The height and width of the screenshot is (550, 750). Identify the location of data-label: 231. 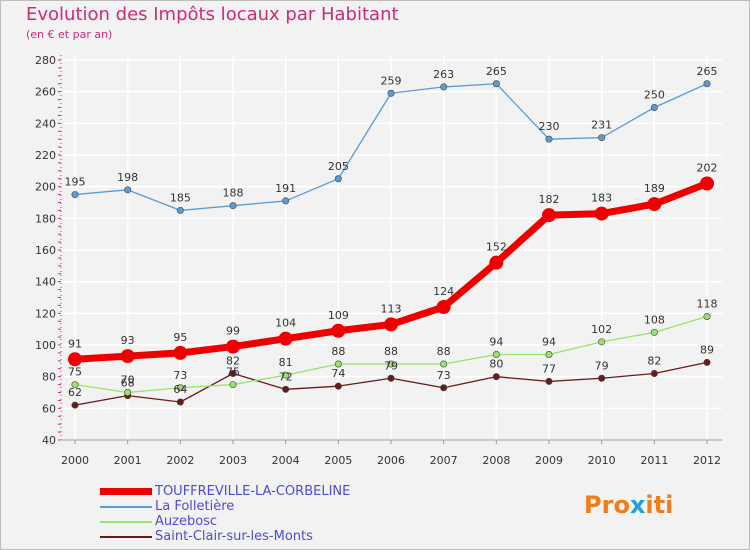
(601, 125).